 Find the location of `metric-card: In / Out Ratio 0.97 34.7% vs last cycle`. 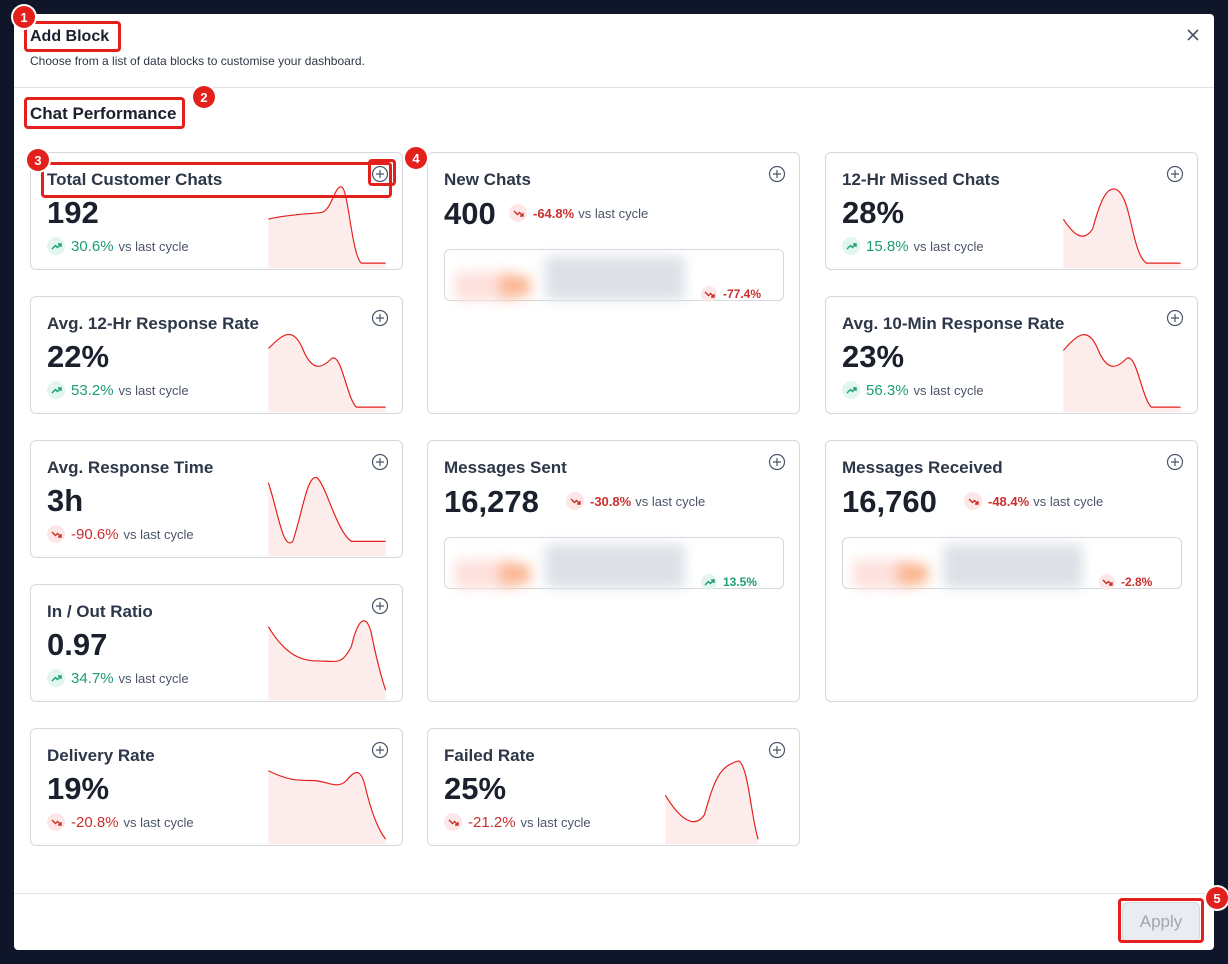

metric-card: In / Out Ratio 0.97 34.7% vs last cycle is located at coordinates (216, 643).